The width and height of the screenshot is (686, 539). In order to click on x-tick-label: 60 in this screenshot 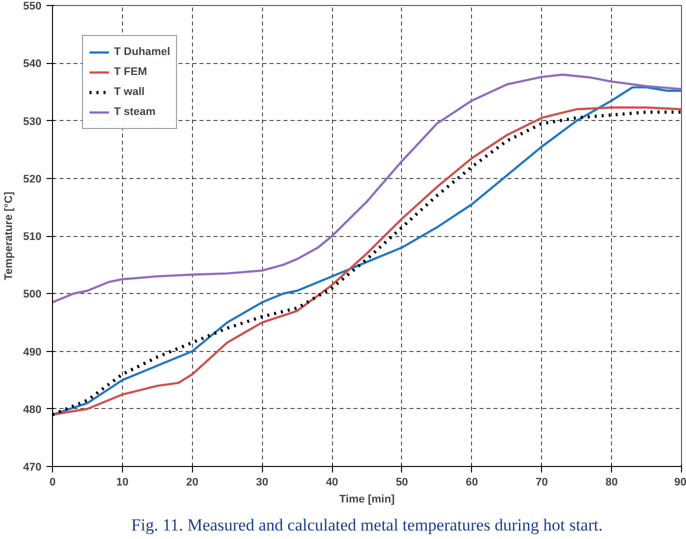, I will do `click(472, 482)`.